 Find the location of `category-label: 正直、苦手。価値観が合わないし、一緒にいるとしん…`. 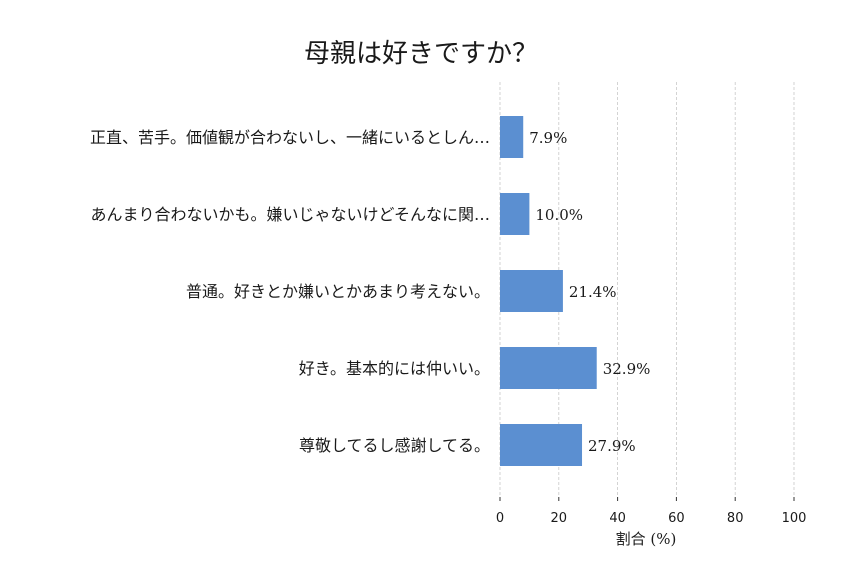

category-label: 正直、苦手。価値観が合わないし、一緒にいるとしん… is located at coordinates (290, 137).